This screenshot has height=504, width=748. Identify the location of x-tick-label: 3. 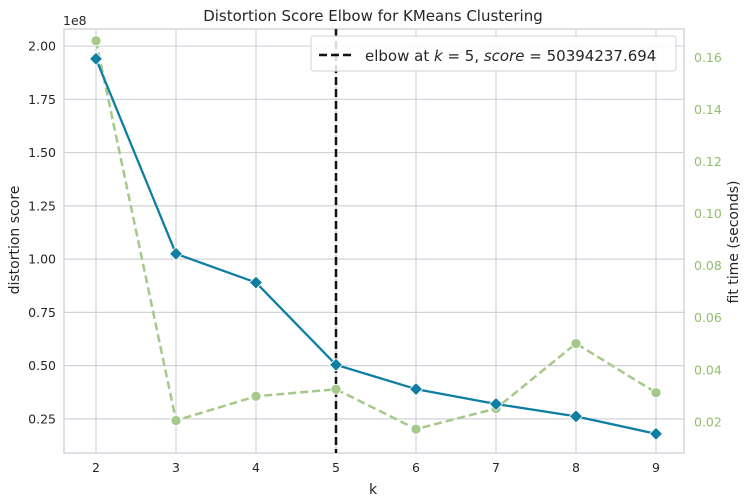
(176, 467).